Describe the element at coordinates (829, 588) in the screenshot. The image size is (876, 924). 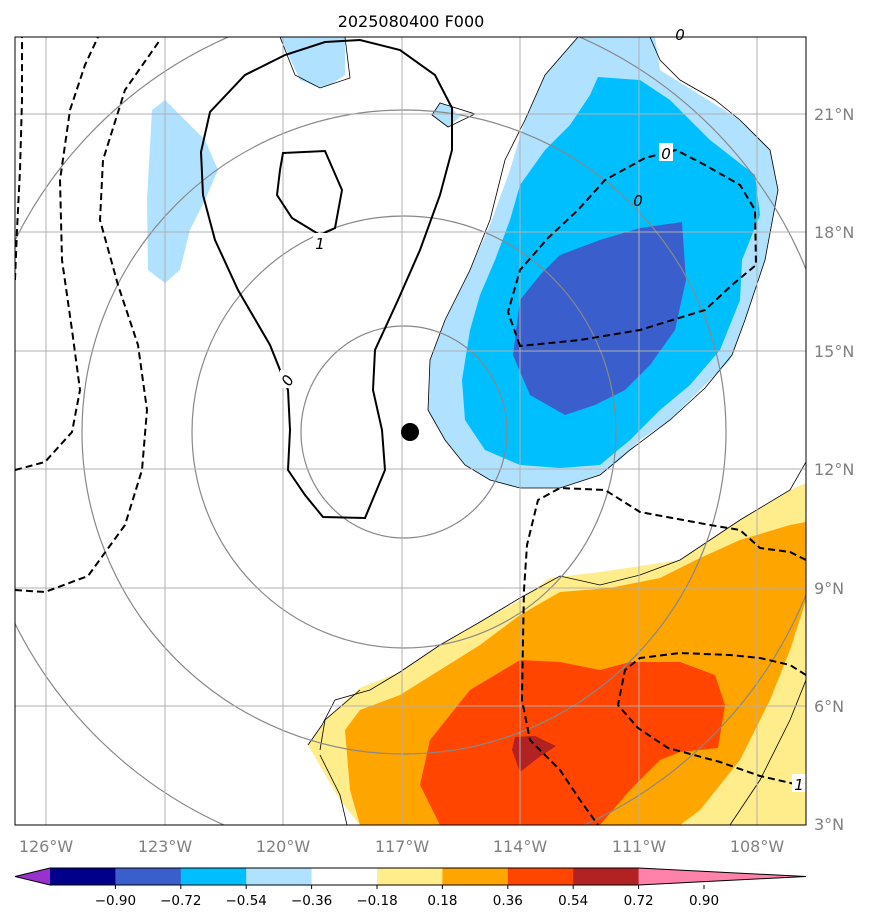
I see `lat-label: 9°N` at that location.